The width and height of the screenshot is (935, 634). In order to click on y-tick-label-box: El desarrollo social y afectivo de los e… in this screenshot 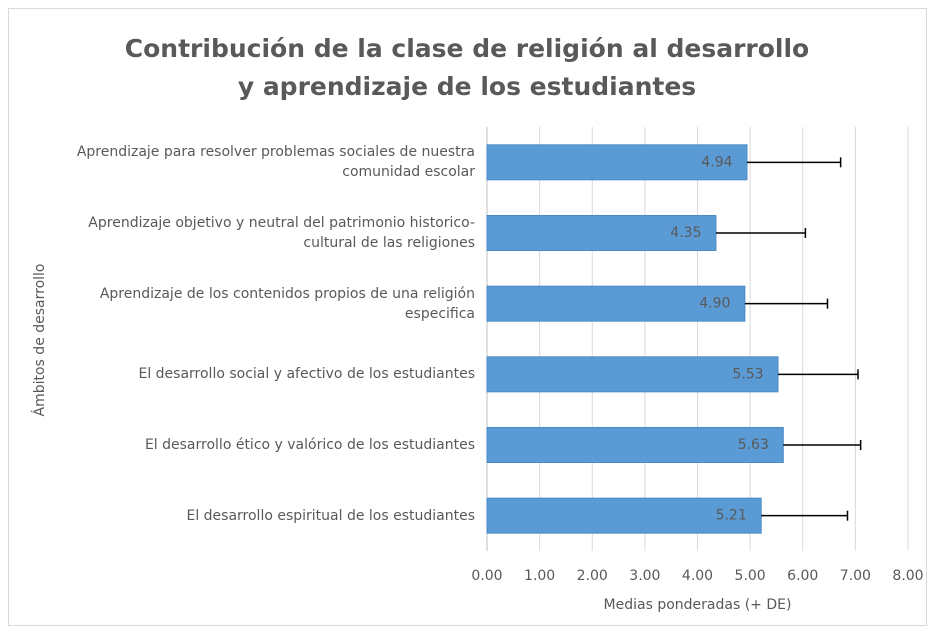, I will do `click(306, 374)`.